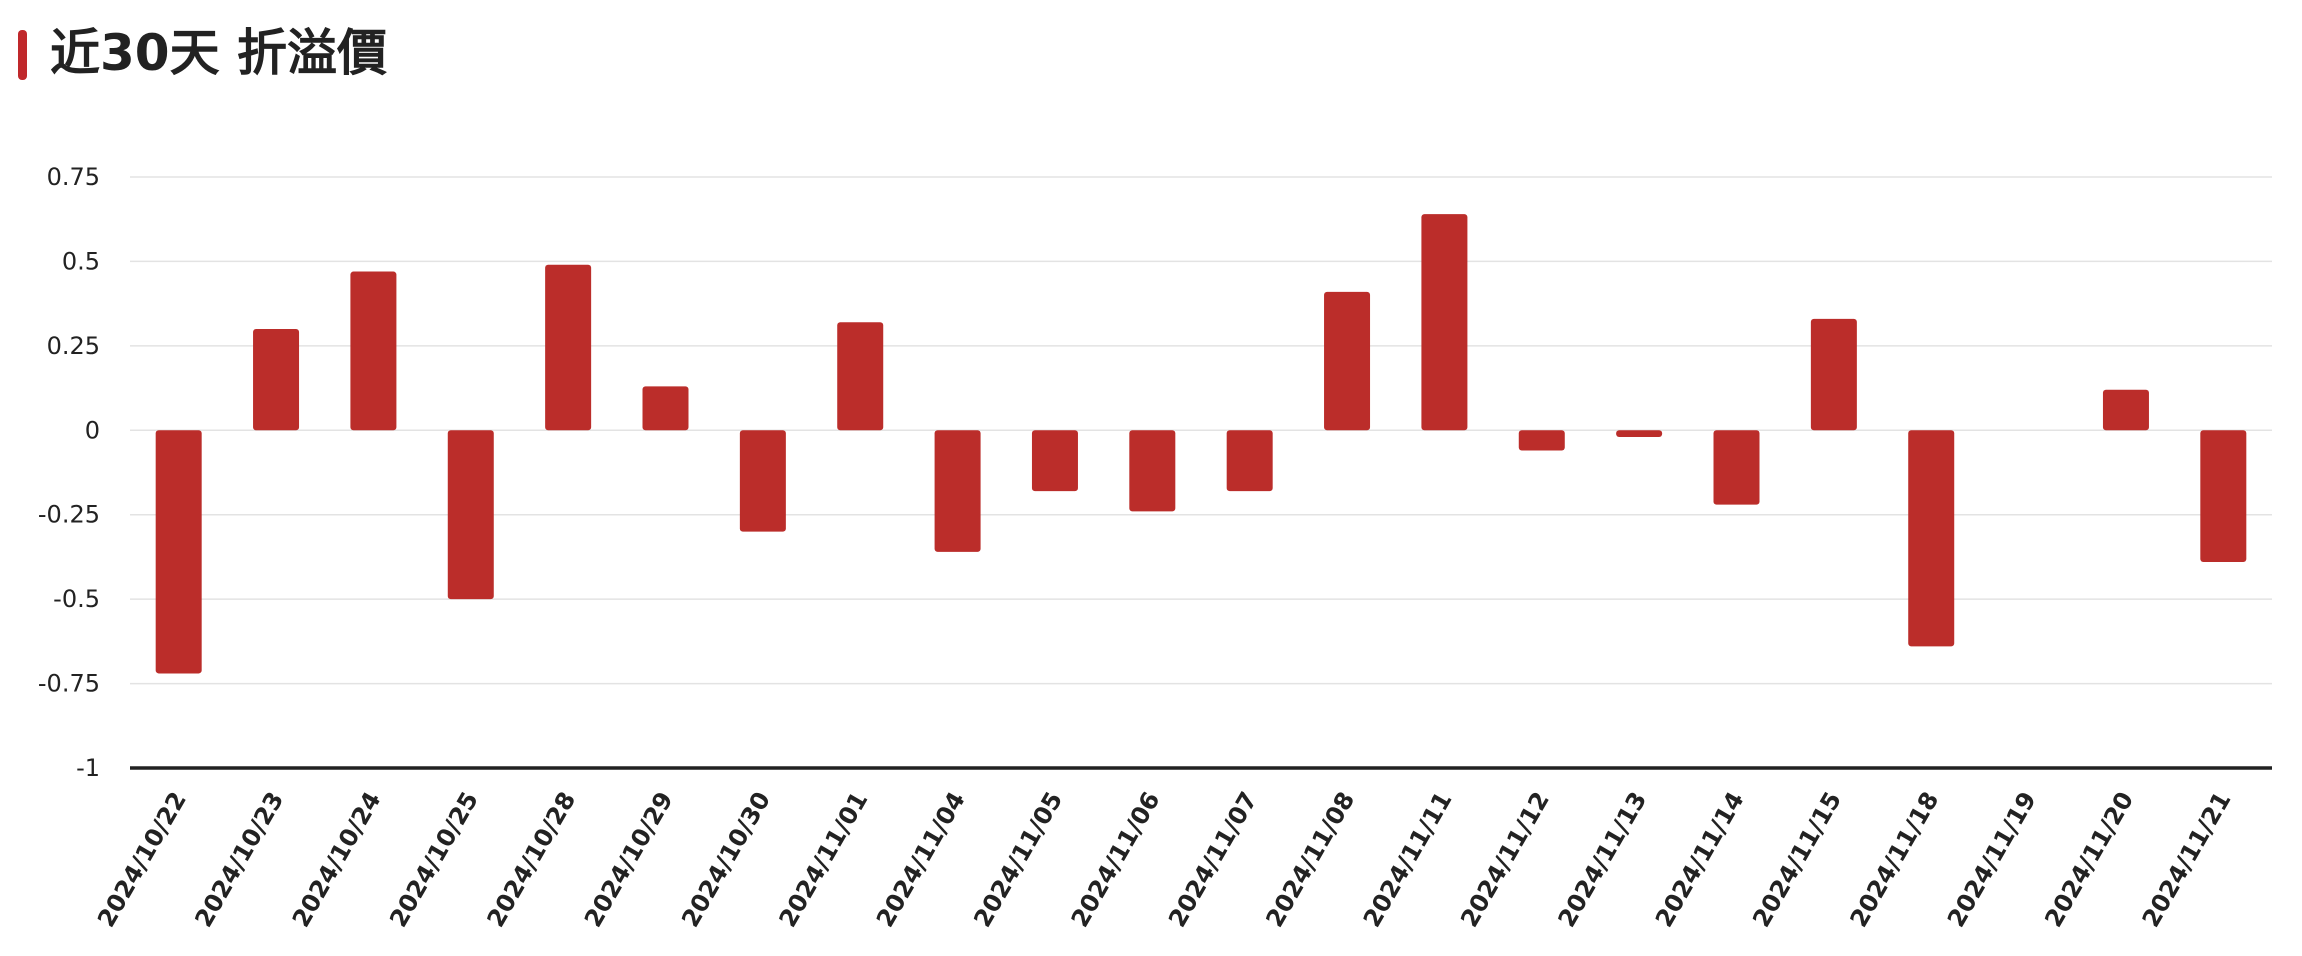 The width and height of the screenshot is (2302, 956). Describe the element at coordinates (92, 430) in the screenshot. I see `y-tick-label: 0` at that location.